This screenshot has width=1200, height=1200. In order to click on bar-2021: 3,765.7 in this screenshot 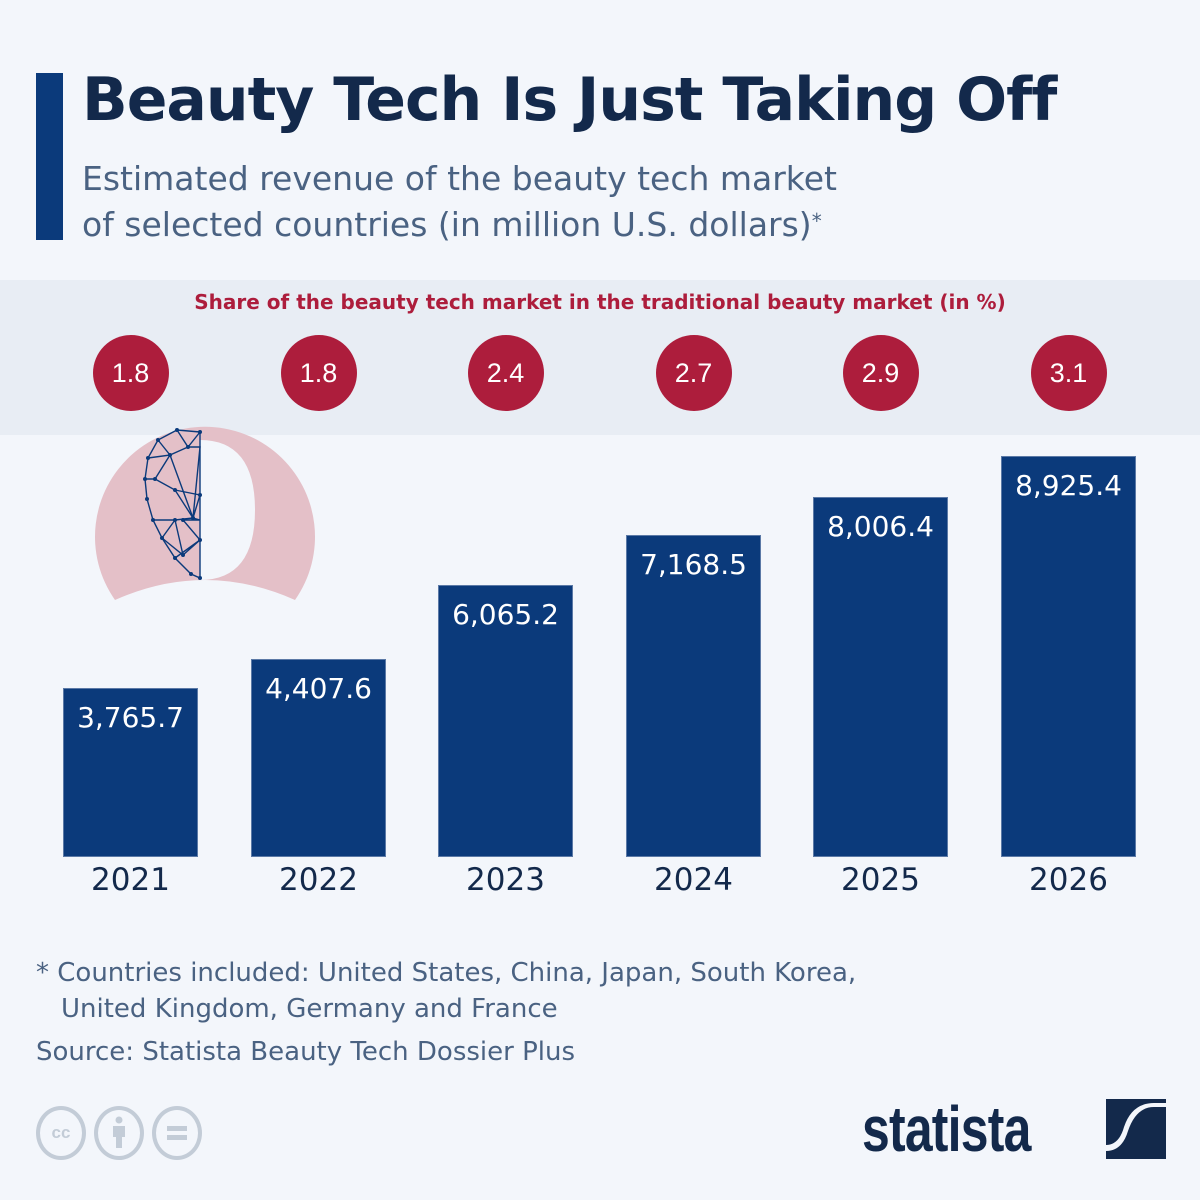, I will do `click(130, 772)`.